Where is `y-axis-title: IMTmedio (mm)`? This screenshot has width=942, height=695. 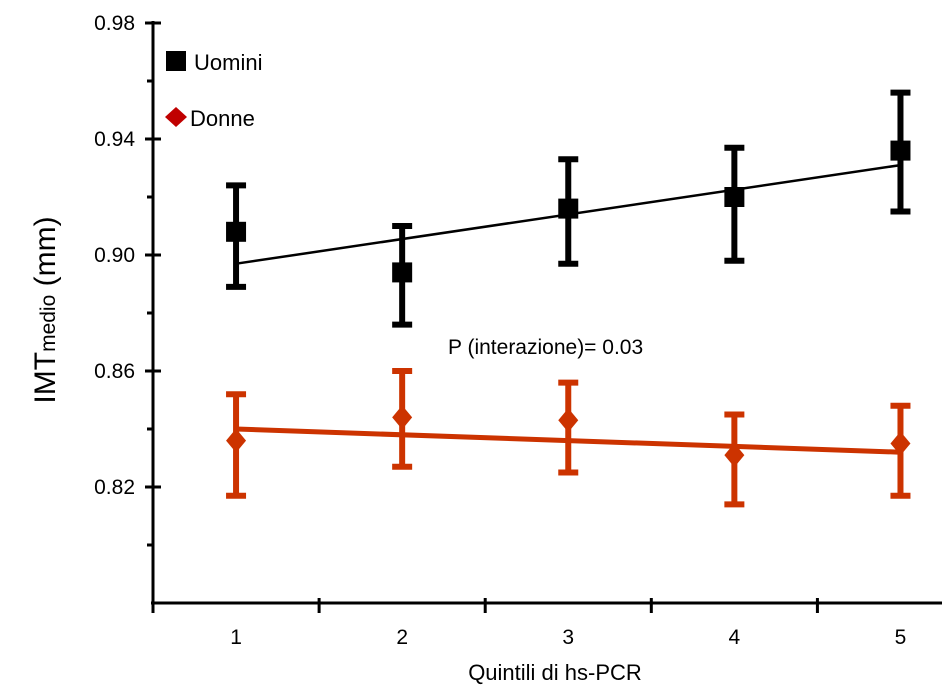 y-axis-title: IMTmedio (mm) is located at coordinates (45, 309).